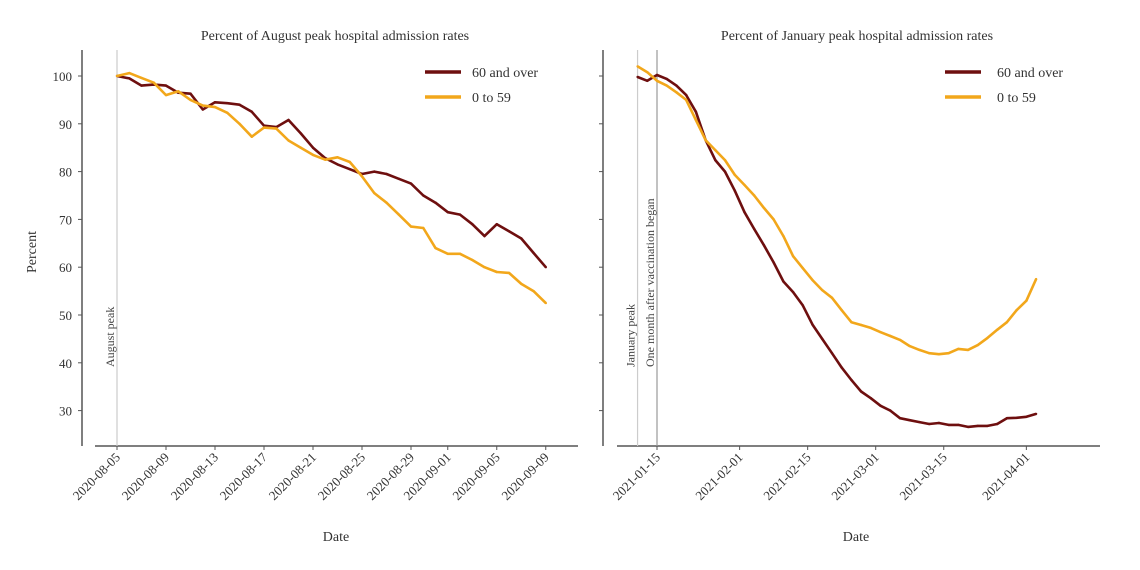  What do you see at coordinates (923, 477) in the screenshot?
I see `x-tick-label: 2021-03-15` at bounding box center [923, 477].